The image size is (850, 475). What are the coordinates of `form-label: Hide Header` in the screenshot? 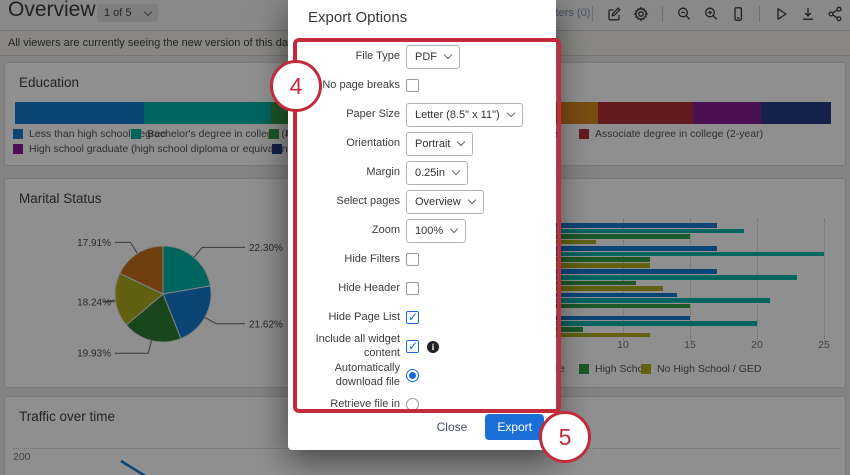 It's located at (369, 287).